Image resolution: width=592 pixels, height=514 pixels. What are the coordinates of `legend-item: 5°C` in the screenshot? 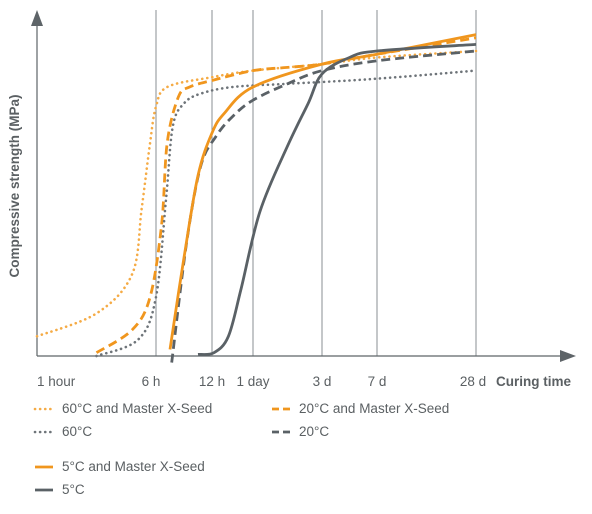 It's located at (59, 489).